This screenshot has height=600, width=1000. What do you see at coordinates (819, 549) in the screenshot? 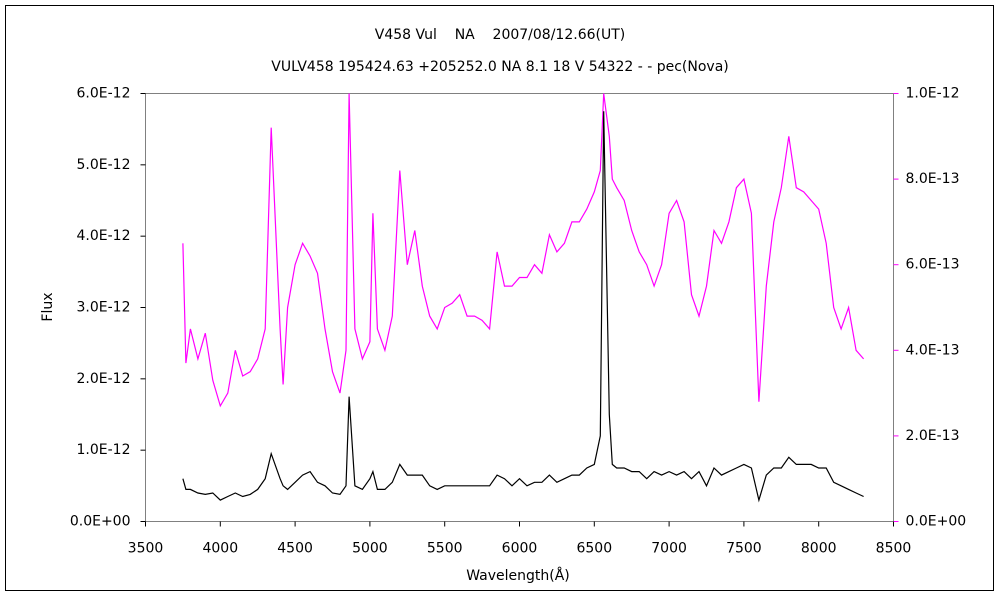
I see `x-tick-label: 8000` at bounding box center [819, 549].